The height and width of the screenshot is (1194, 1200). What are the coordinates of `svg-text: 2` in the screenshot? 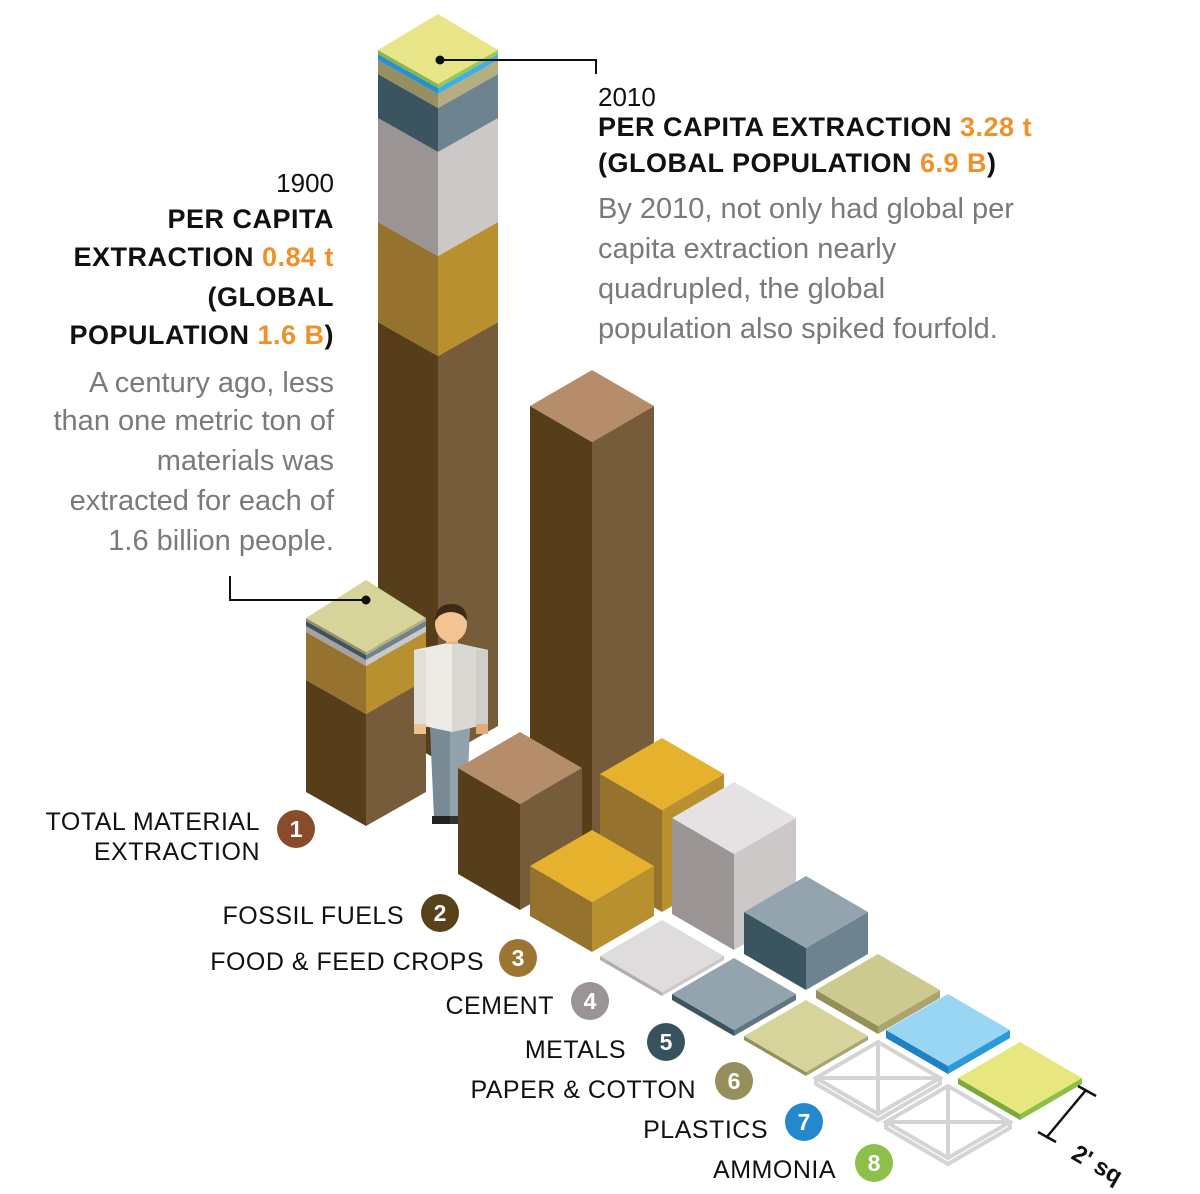 It's located at (440, 913).